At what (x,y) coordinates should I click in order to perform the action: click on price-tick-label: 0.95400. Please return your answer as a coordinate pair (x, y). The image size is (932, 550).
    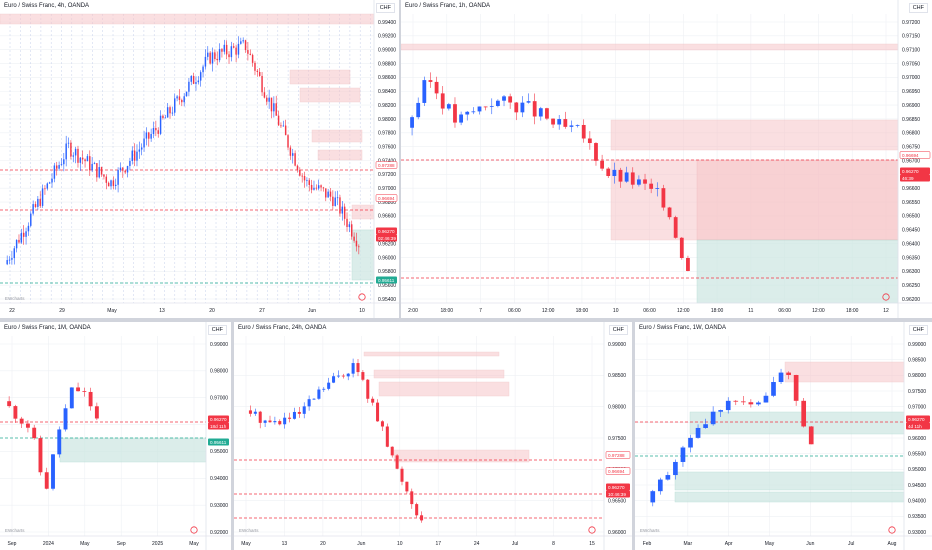
    Looking at the image, I should click on (387, 300).